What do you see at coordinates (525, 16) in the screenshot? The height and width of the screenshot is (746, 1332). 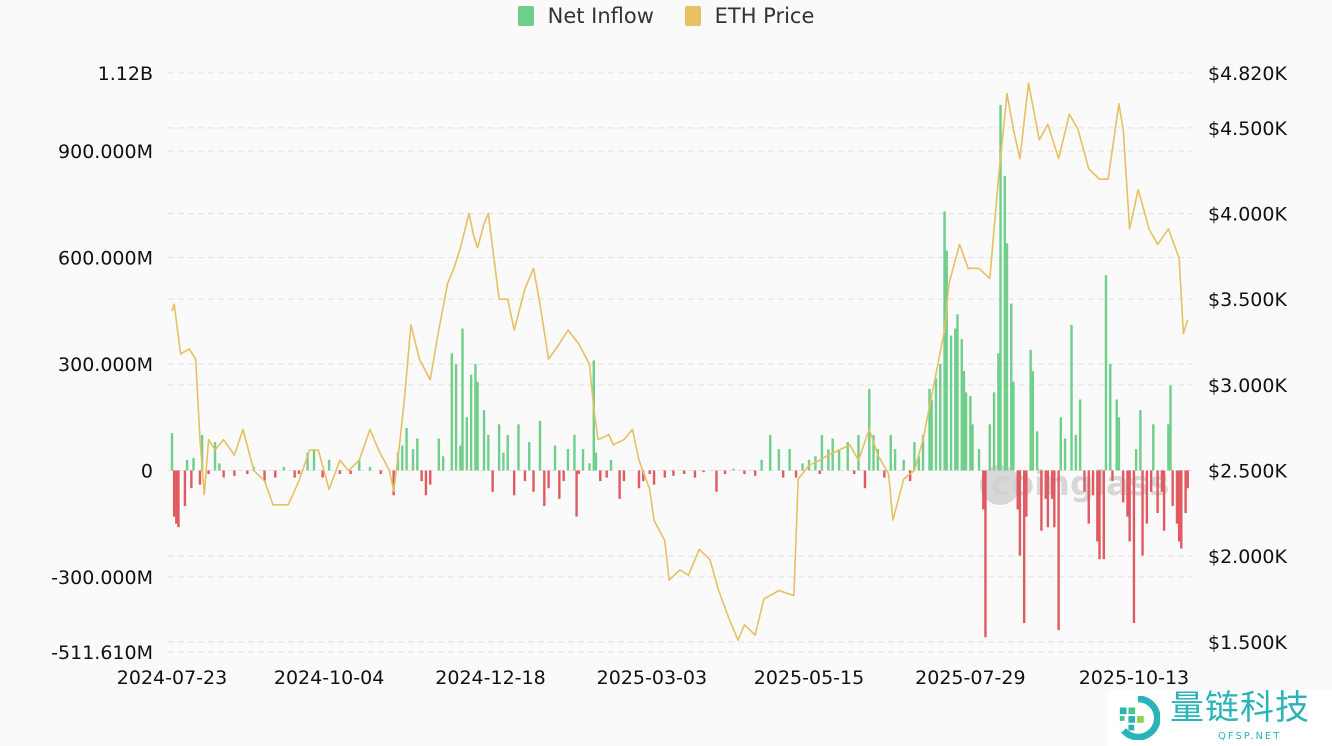 I see `legend-swatch-net-inflow` at bounding box center [525, 16].